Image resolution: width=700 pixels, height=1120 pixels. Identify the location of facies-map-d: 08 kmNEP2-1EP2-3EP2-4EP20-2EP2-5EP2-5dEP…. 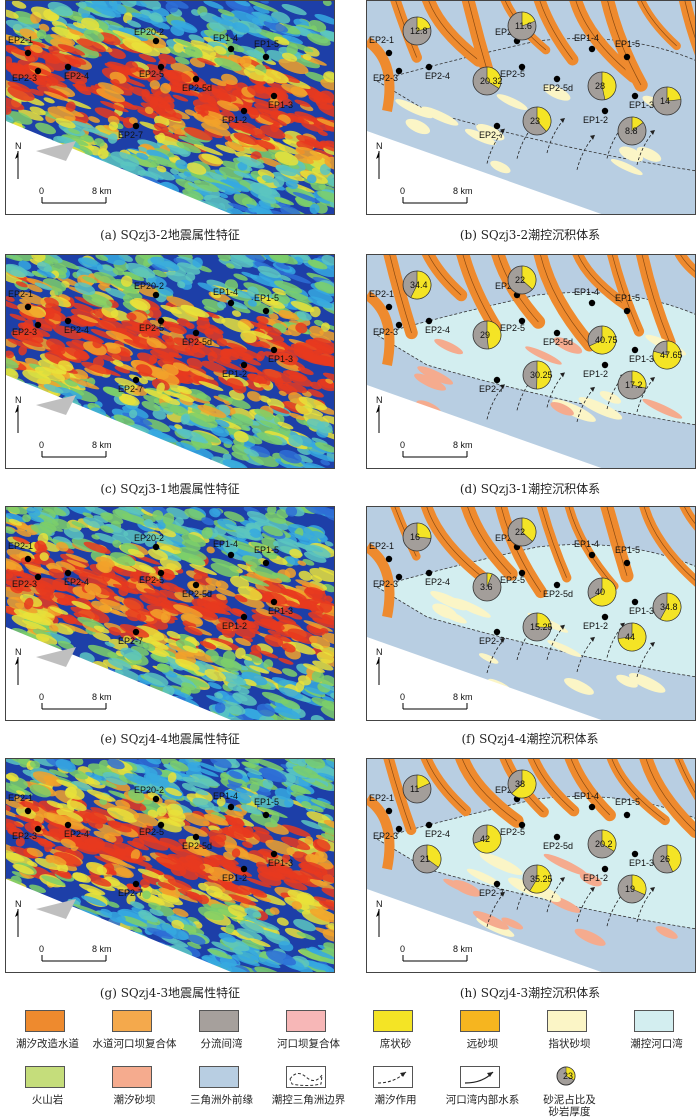
(531, 361).